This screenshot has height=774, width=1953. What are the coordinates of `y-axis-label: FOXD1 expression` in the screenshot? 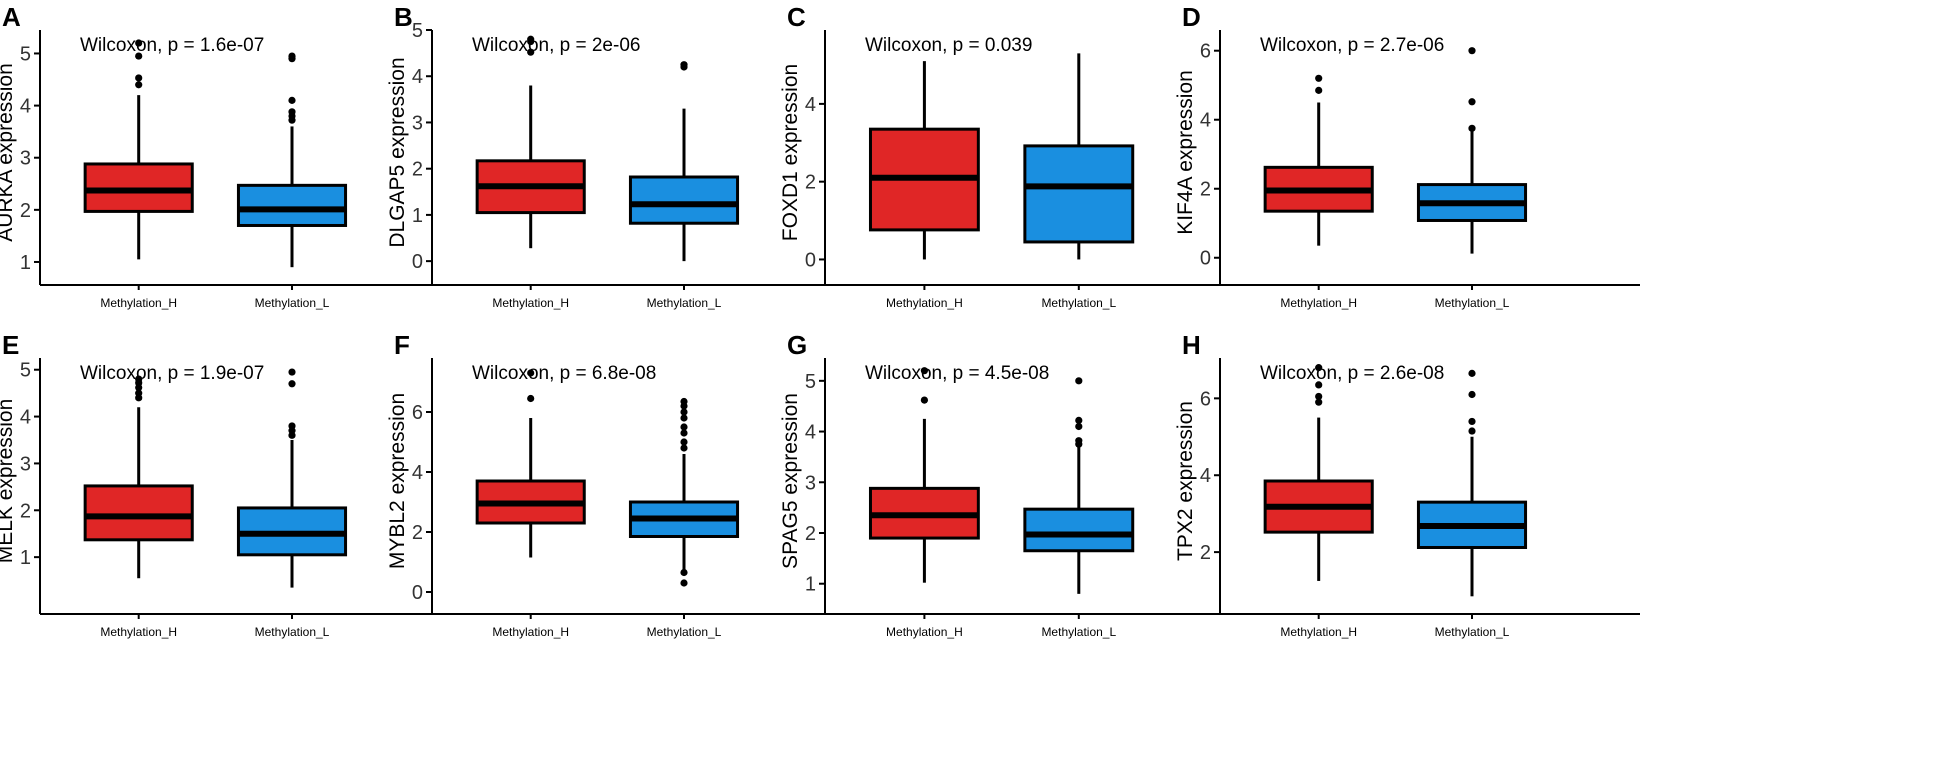 It's located at (790, 152).